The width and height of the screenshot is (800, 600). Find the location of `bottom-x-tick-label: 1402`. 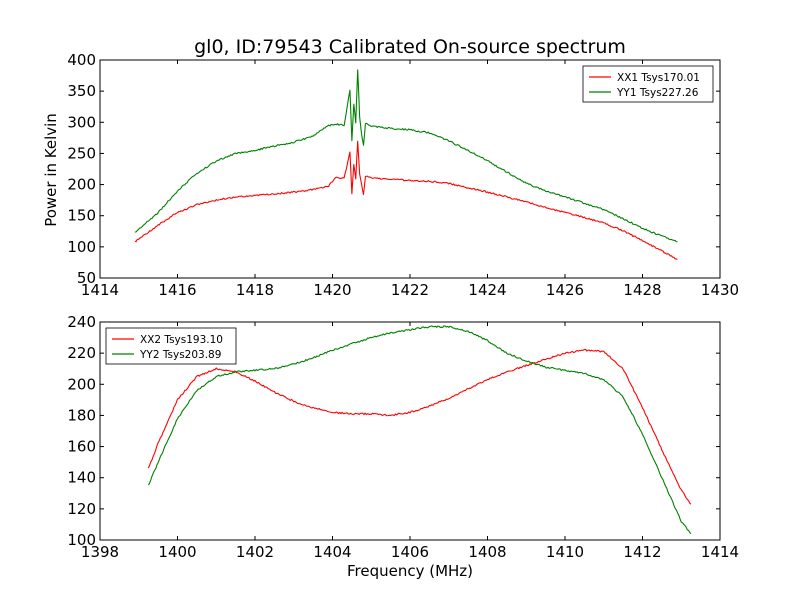

bottom-x-tick-label: 1402 is located at coordinates (255, 552).